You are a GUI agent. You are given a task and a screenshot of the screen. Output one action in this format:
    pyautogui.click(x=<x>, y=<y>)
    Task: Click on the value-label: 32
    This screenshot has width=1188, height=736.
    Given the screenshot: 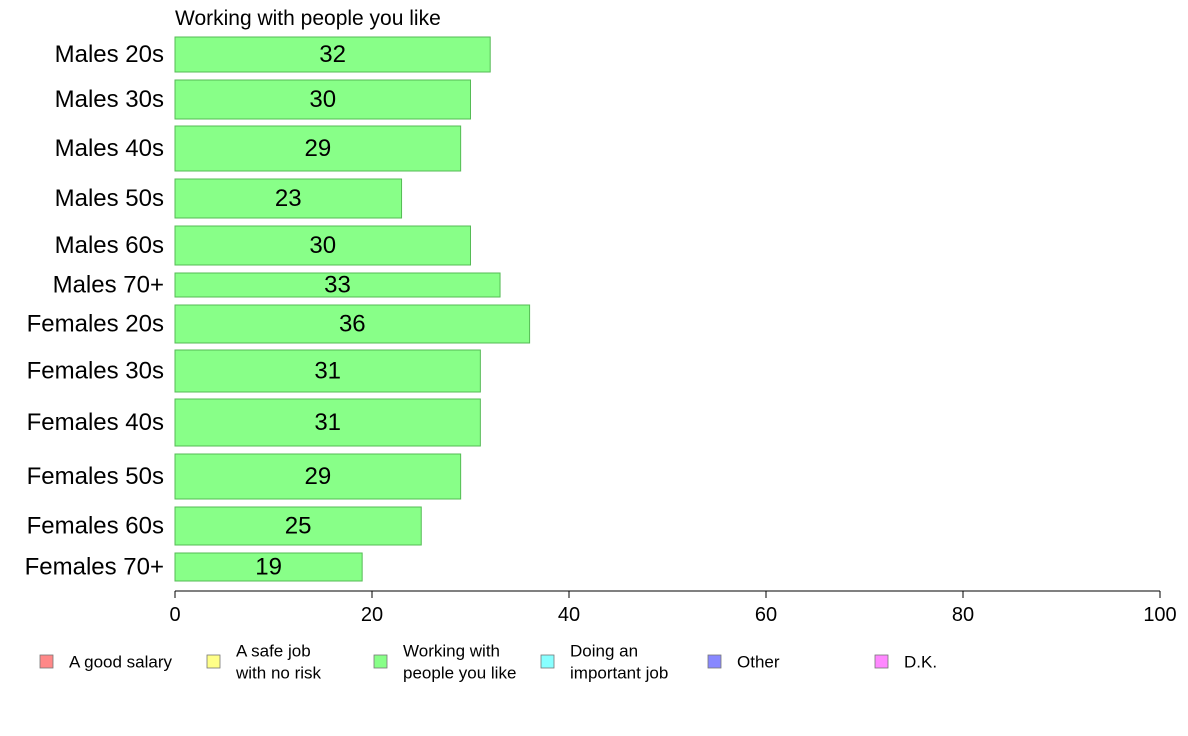 What is the action you would take?
    pyautogui.click(x=332, y=54)
    